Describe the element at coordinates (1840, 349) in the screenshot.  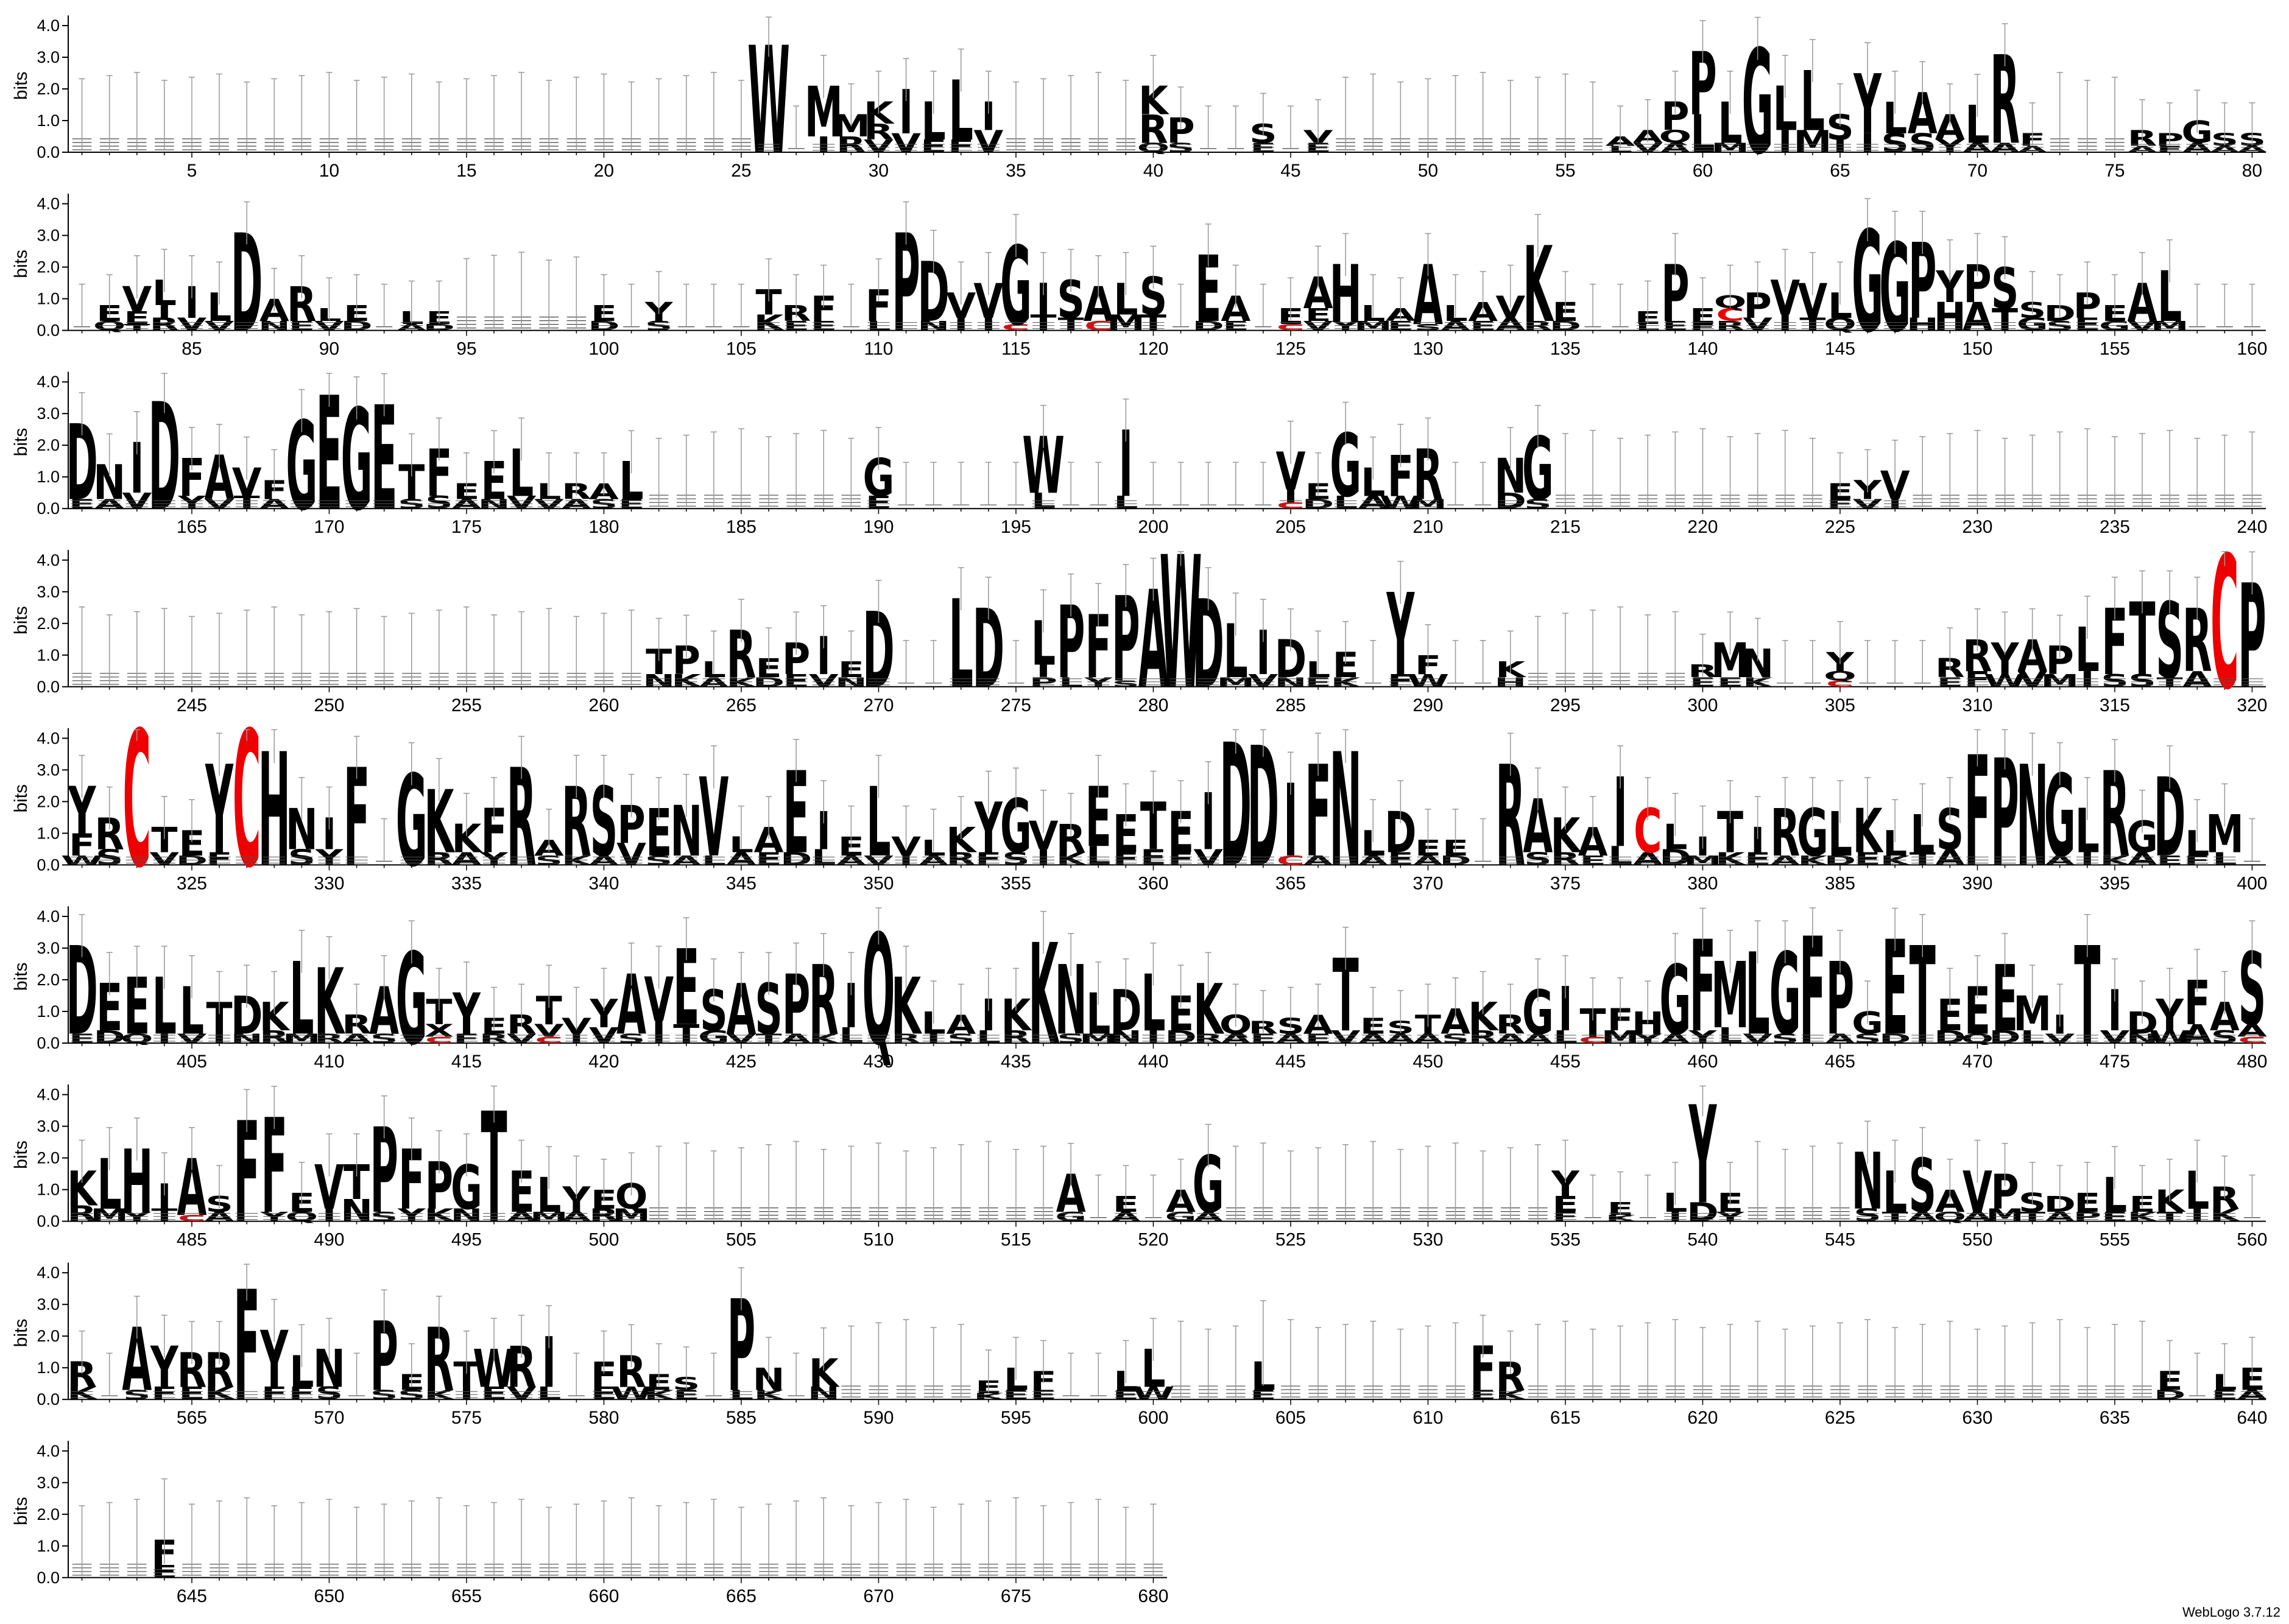
I see `x-tick-label: 145` at that location.